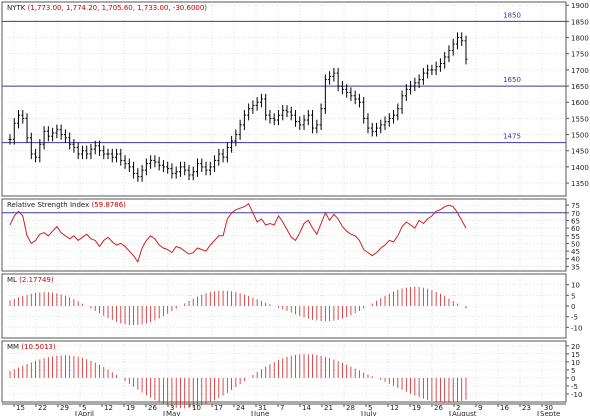 The image size is (590, 416). Describe the element at coordinates (580, 119) in the screenshot. I see `ytick-label-price-1550: 1550` at that location.